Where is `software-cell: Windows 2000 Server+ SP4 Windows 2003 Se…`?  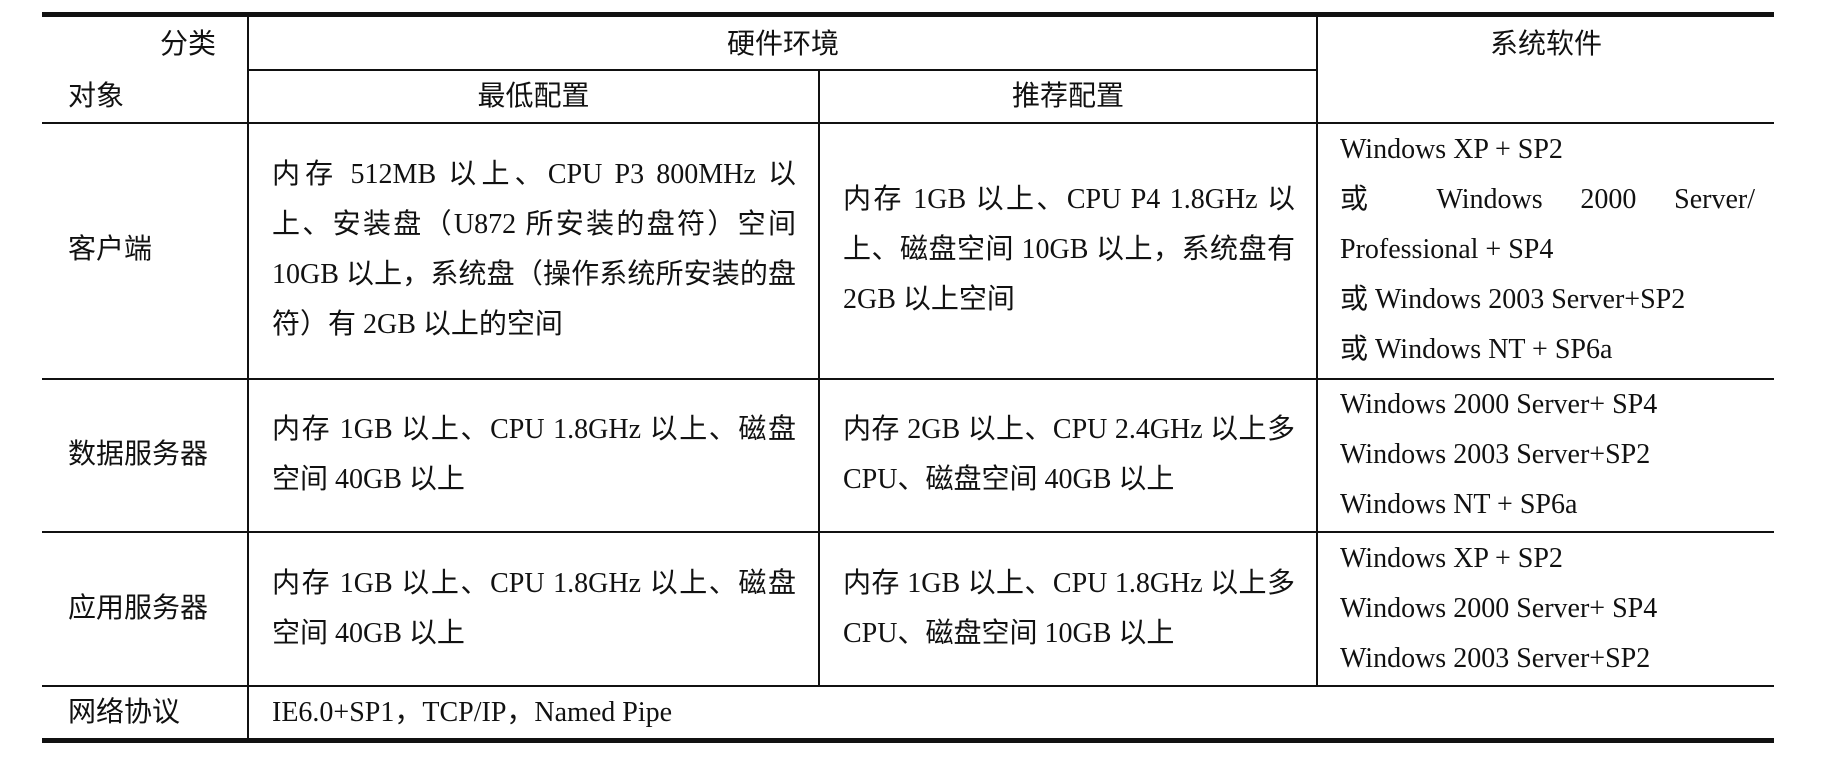
software-cell: Windows 2000 Server+ SP4 Windows 2003 Se… is located at coordinates (1547, 455).